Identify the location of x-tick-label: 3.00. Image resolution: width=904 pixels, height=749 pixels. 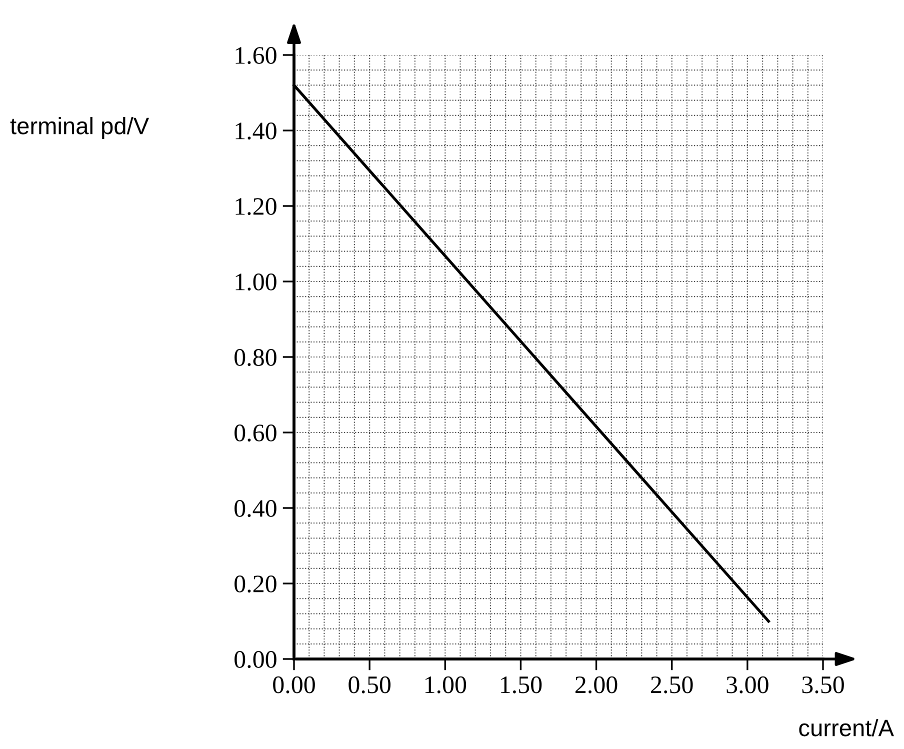
(747, 685).